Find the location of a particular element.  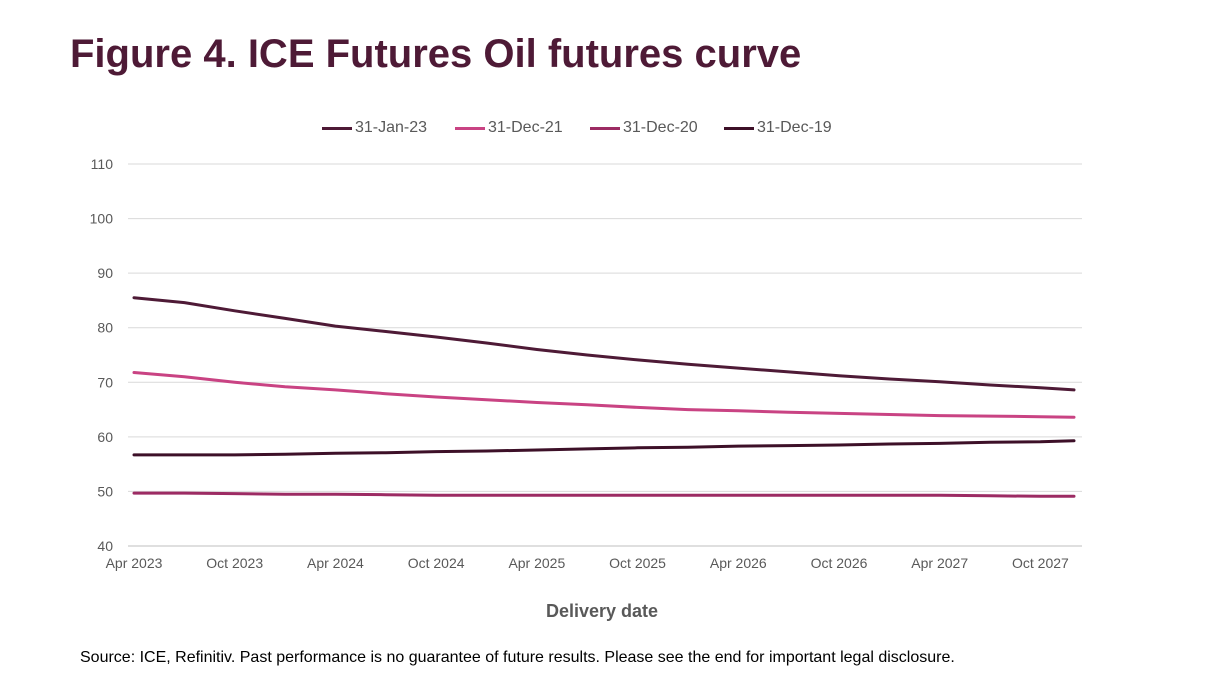

x-tick-label: Apr 2024 is located at coordinates (335, 563).